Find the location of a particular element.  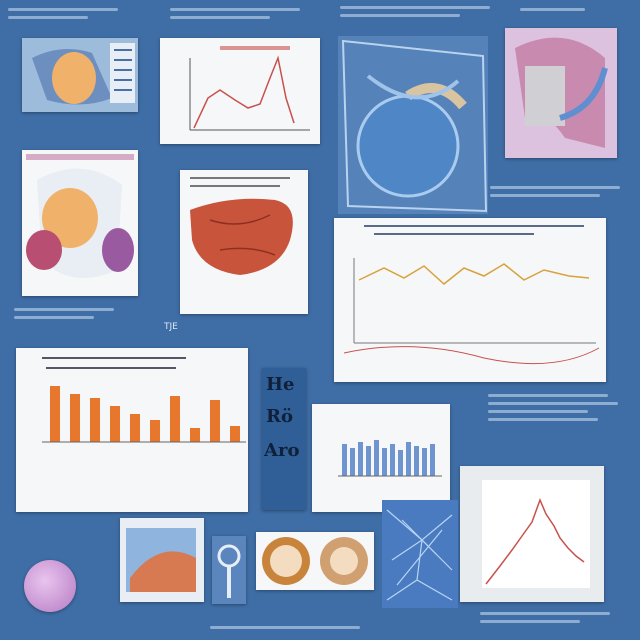

network-illustration is located at coordinates (420, 554).